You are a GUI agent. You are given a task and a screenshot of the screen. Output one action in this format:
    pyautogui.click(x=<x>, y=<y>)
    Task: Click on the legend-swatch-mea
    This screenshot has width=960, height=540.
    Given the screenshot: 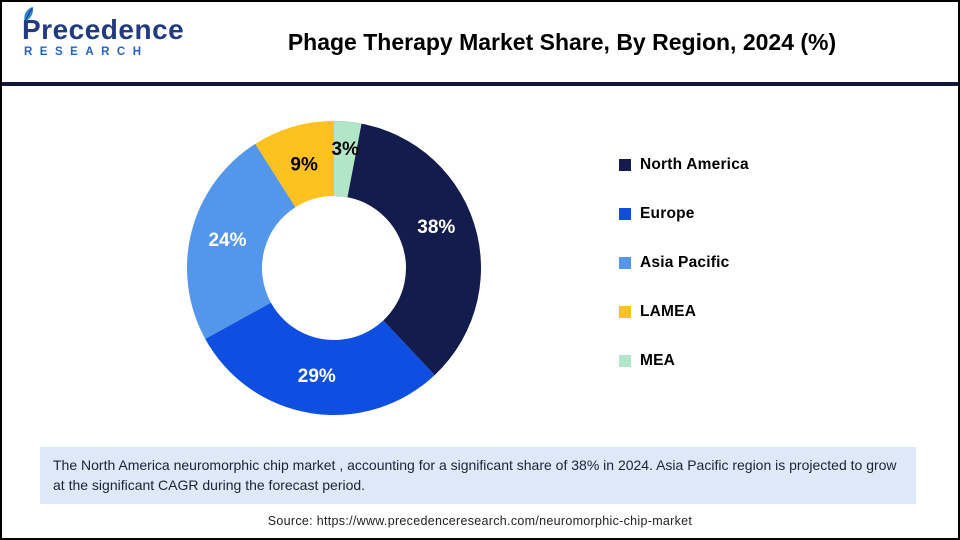 What is the action you would take?
    pyautogui.click(x=625, y=360)
    